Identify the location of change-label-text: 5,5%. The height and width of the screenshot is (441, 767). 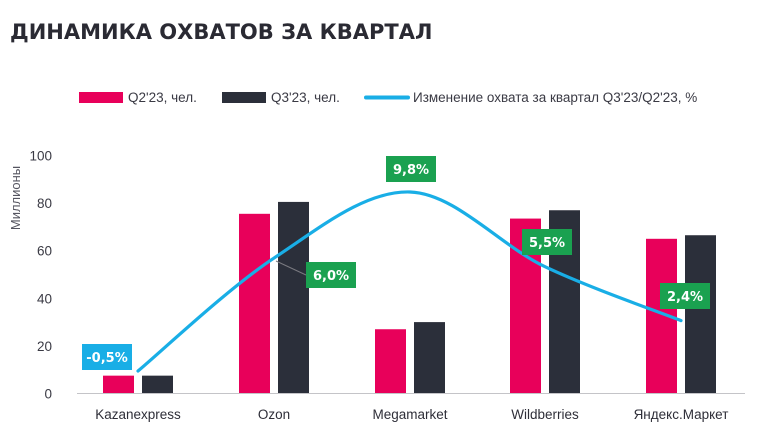
(547, 243).